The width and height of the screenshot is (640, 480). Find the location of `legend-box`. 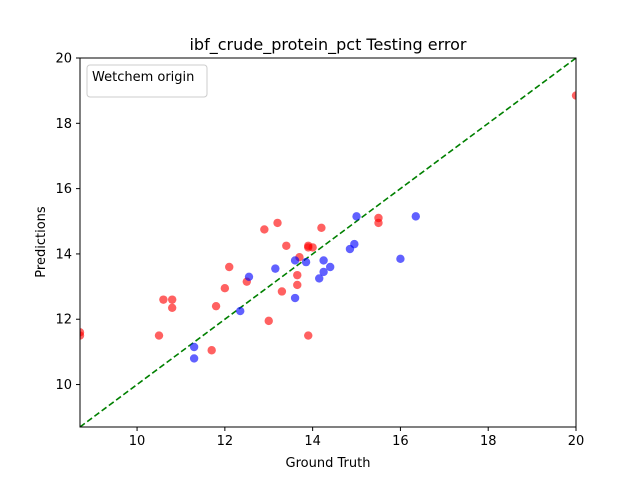

legend-box is located at coordinates (147, 81).